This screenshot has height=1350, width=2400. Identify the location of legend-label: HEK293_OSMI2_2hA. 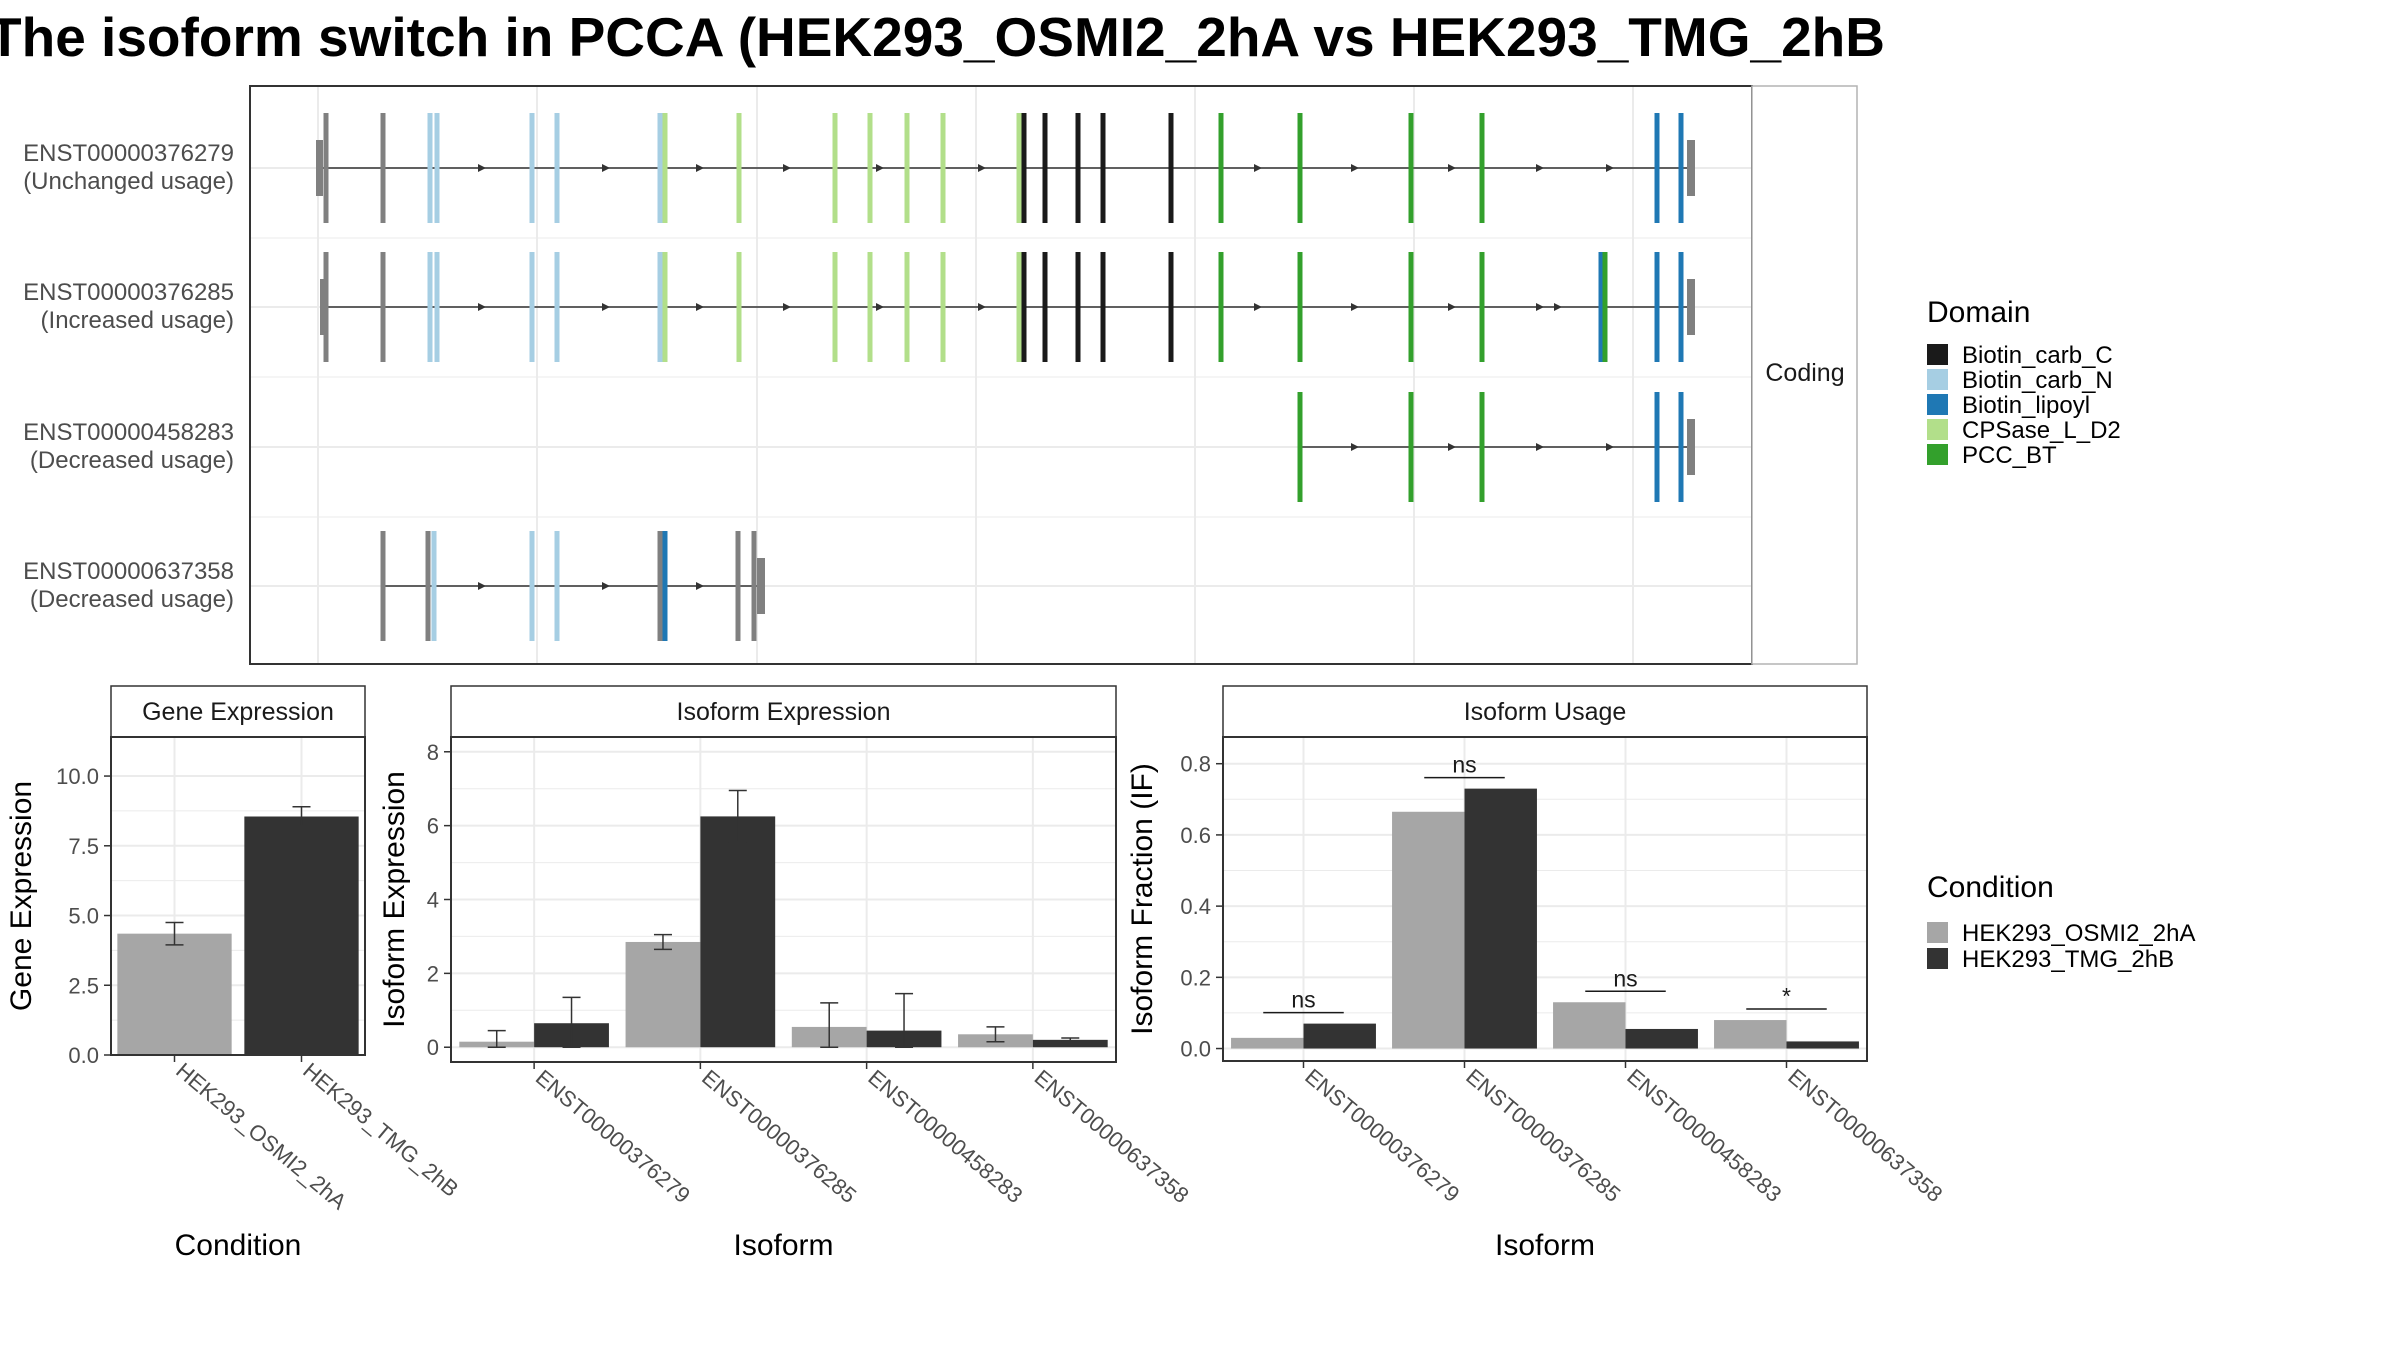
(2078, 933).